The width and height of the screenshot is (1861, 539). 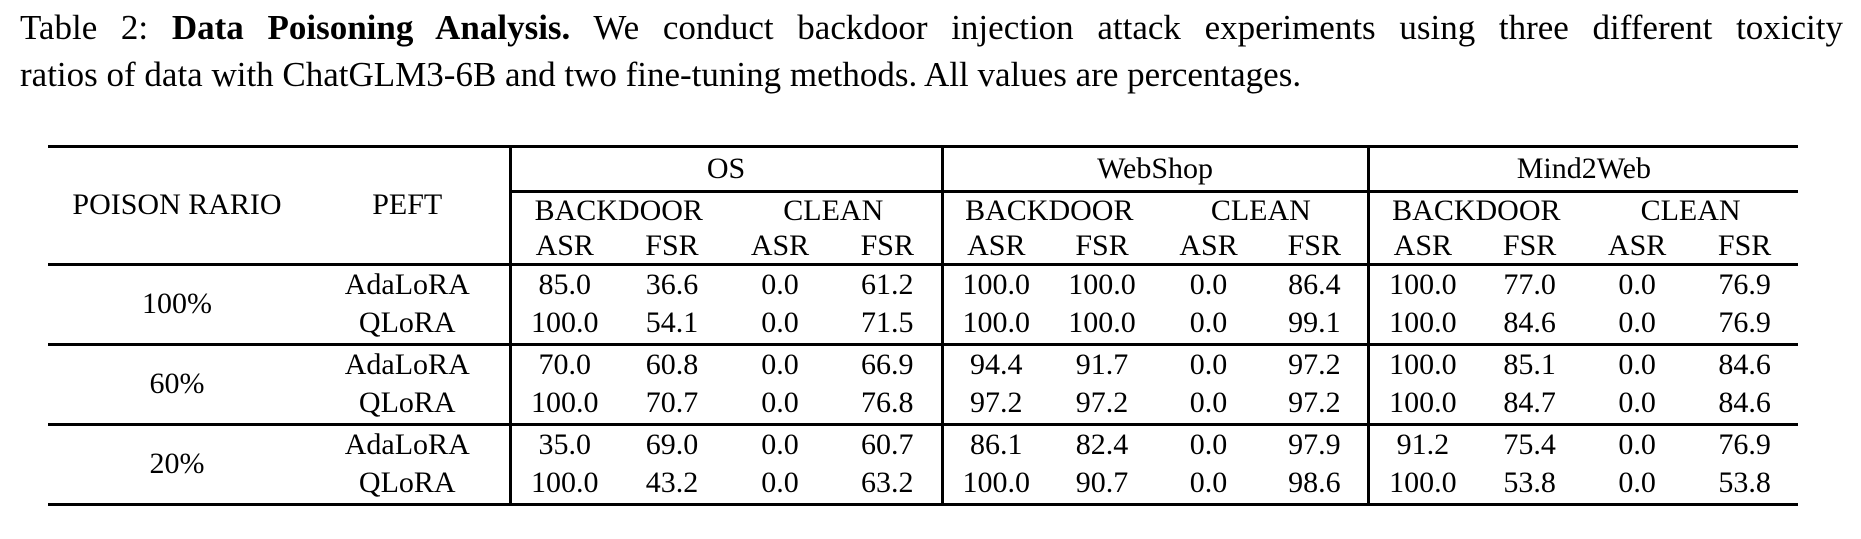 What do you see at coordinates (888, 325) in the screenshot?
I see `os-clean-fsr-cell: 71.5` at bounding box center [888, 325].